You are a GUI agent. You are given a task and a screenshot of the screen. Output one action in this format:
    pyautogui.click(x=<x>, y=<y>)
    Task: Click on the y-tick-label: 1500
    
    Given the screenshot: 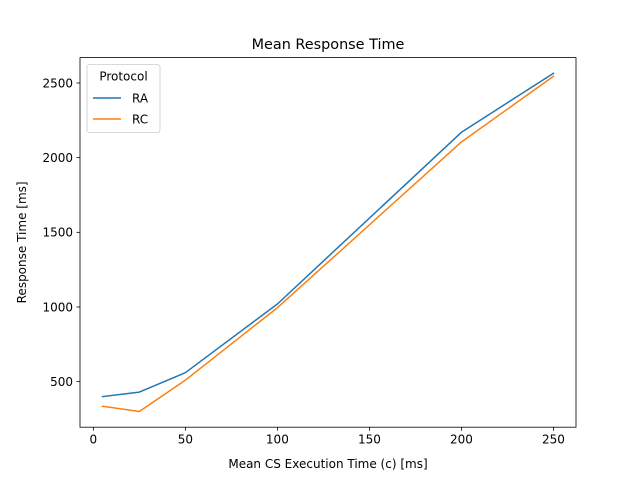 What is the action you would take?
    pyautogui.click(x=57, y=233)
    